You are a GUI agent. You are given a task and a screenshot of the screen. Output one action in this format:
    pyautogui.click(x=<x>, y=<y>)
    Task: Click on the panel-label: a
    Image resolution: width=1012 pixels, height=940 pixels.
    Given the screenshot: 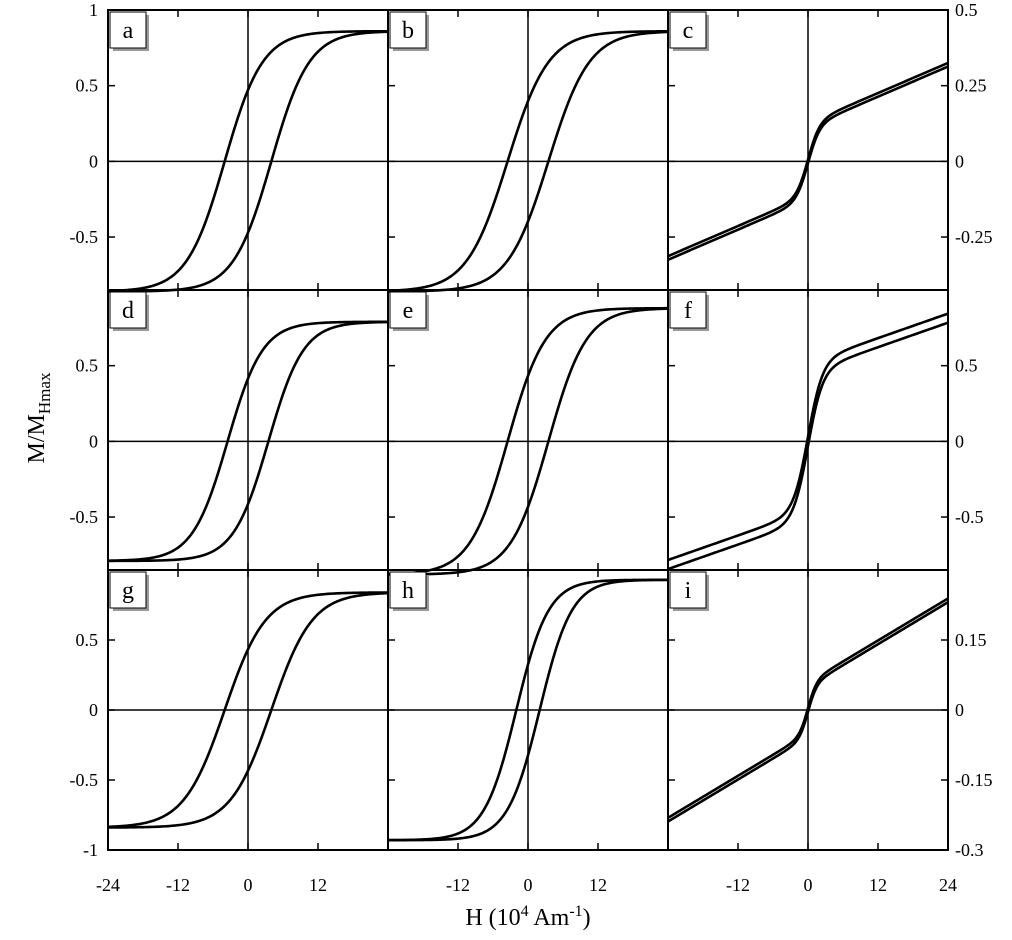 What is the action you would take?
    pyautogui.click(x=128, y=31)
    